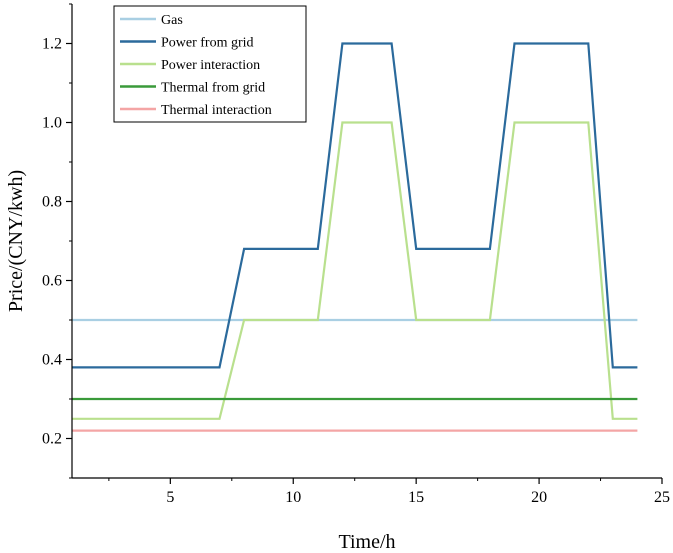 This screenshot has height=553, width=673. Describe the element at coordinates (293, 497) in the screenshot. I see `x-tick-label: 10` at that location.